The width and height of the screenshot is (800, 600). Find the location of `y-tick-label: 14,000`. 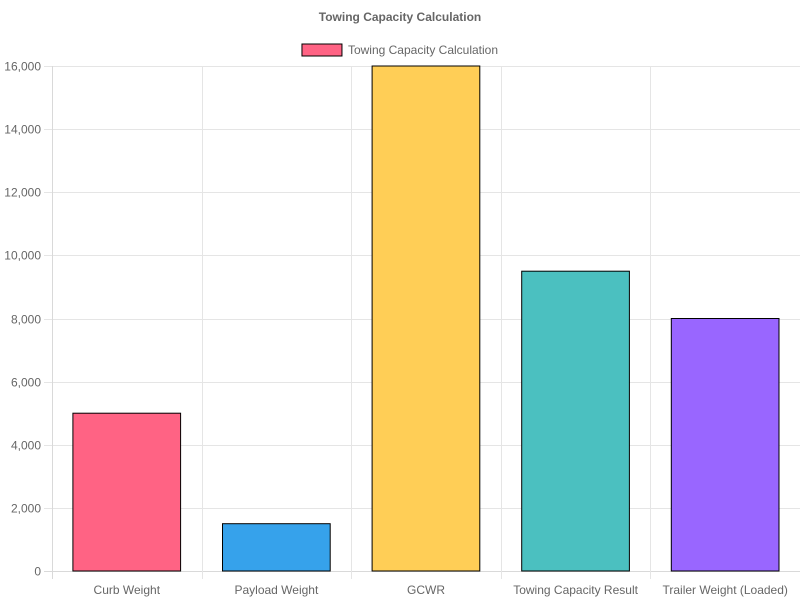

y-tick-label: 14,000 is located at coordinates (22, 130).